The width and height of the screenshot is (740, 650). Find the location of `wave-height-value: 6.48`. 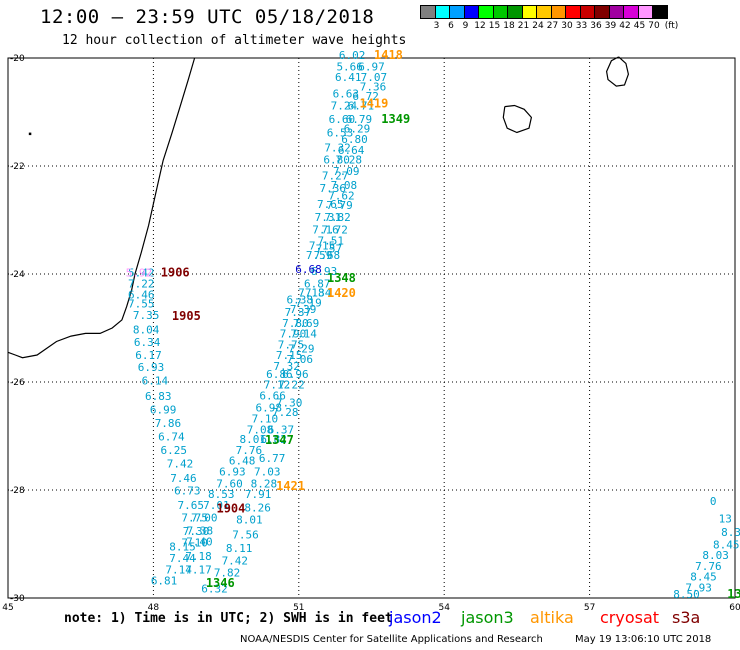

wave-height-value: 6.48 is located at coordinates (242, 461).